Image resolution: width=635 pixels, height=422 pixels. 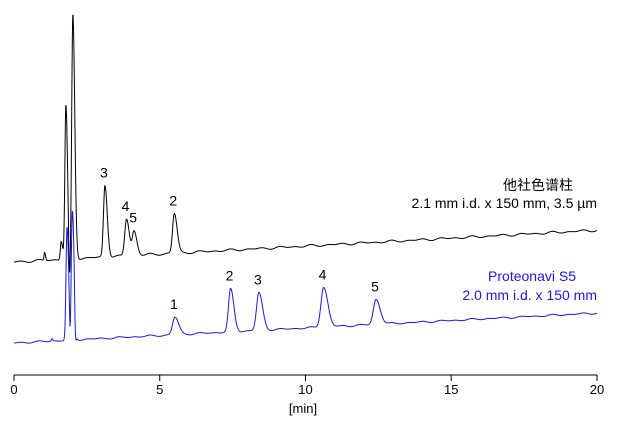 What do you see at coordinates (597, 389) in the screenshot?
I see `x-tick-label: 20` at bounding box center [597, 389].